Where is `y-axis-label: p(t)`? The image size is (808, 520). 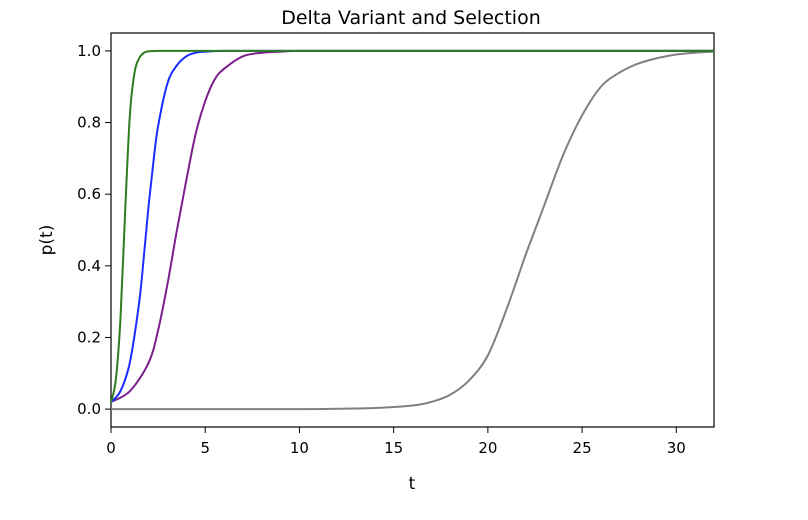
y-axis-label: p(t) is located at coordinates (47, 240).